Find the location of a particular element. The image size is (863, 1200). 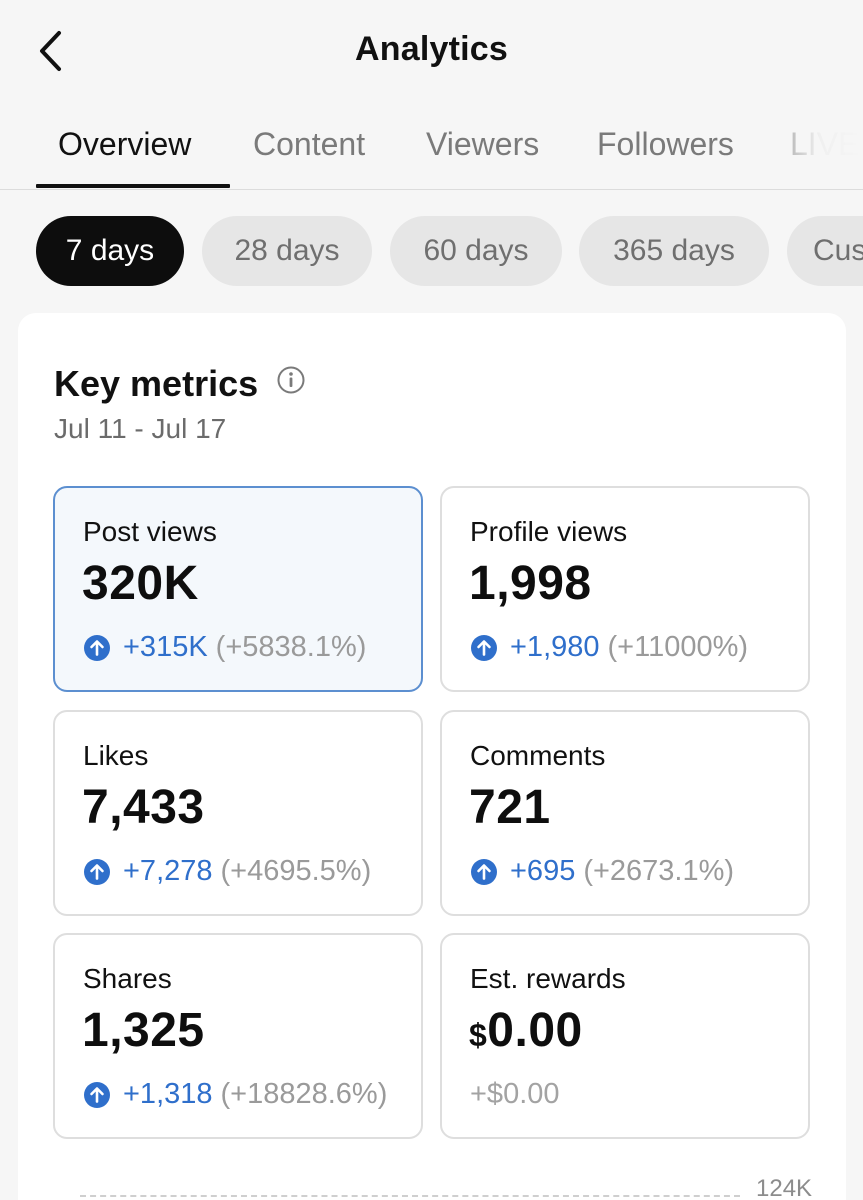

metric-label: Comments is located at coordinates (538, 755).